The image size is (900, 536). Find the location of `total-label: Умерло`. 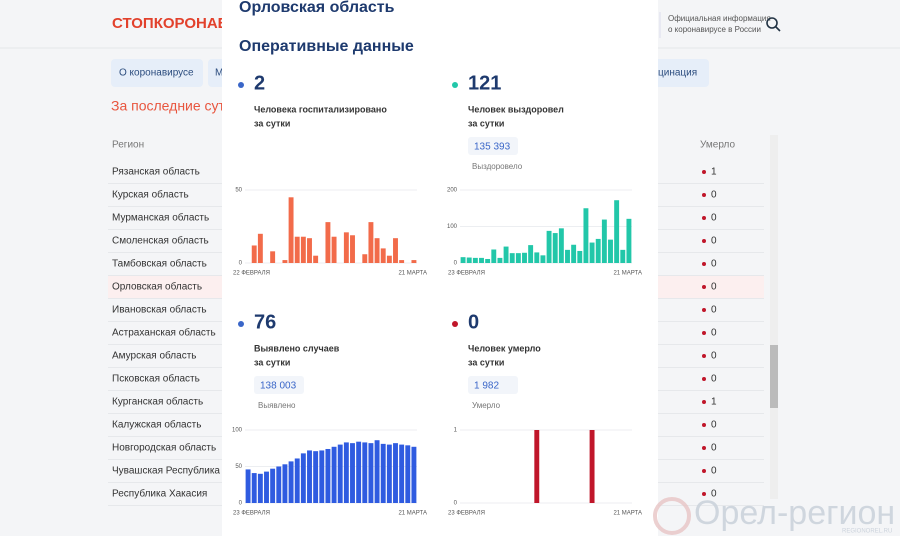

total-label: Умерло is located at coordinates (486, 405).